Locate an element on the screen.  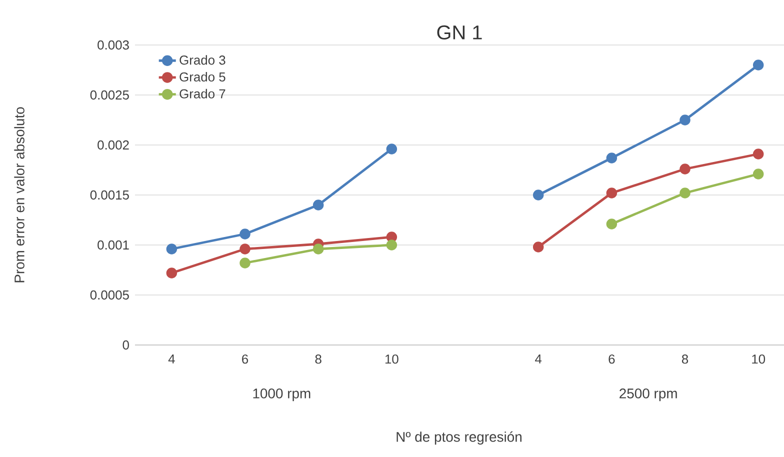
text: 2500 rpm is located at coordinates (648, 395).